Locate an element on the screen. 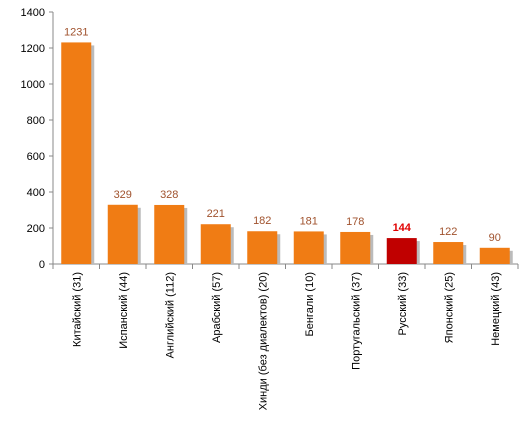 Image resolution: width=532 pixels, height=421 pixels. y-tick-label: 0 is located at coordinates (42, 265).